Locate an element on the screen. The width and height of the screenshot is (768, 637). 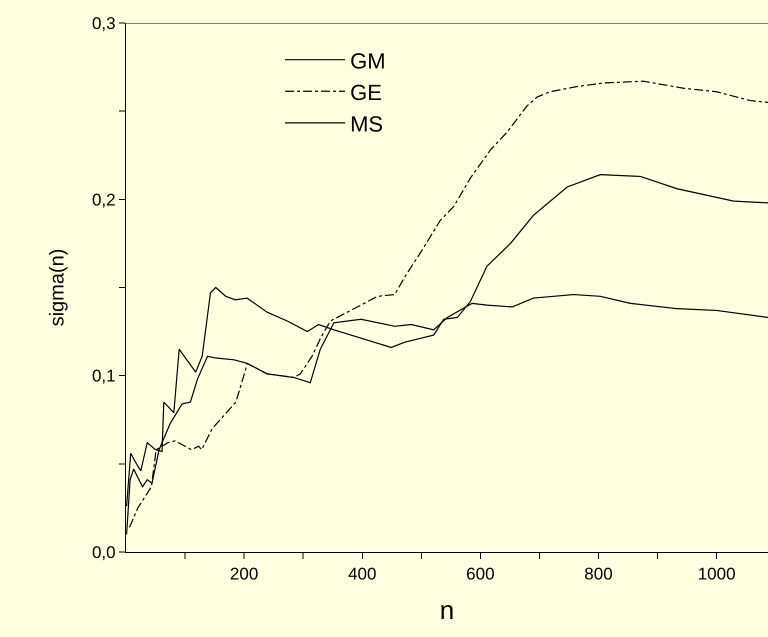
legend-label: GM is located at coordinates (368, 61).